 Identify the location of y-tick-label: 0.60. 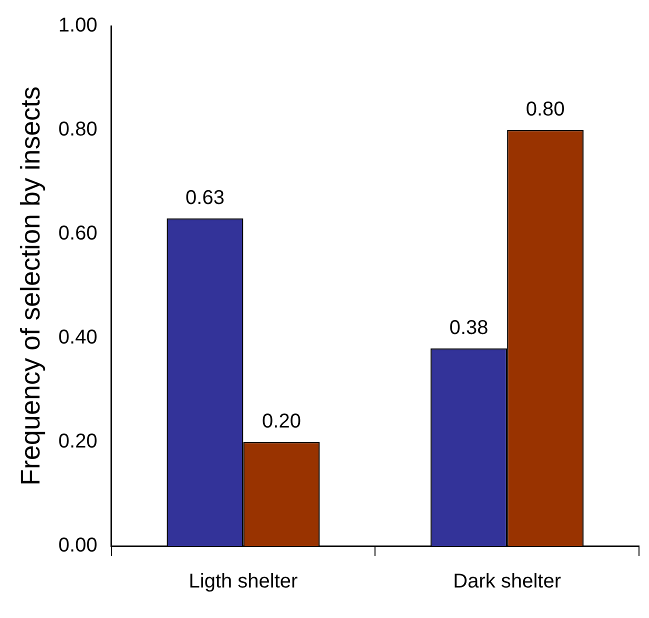
(78, 233).